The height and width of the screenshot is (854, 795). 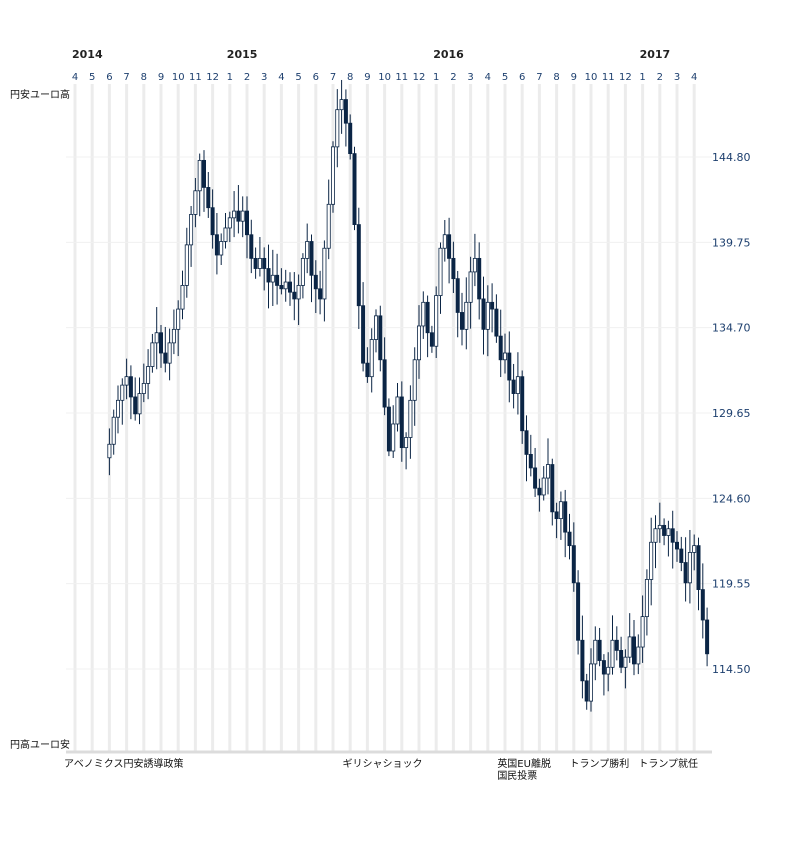 I want to click on annotation-label: トランプ就任, so click(x=668, y=763).